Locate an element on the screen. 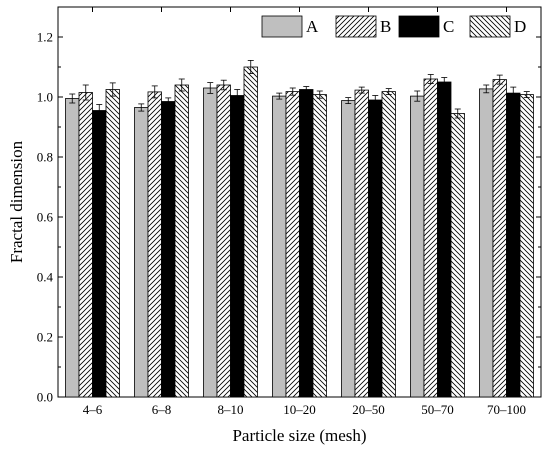 The image size is (550, 450). legend-label-A: A is located at coordinates (312, 26).